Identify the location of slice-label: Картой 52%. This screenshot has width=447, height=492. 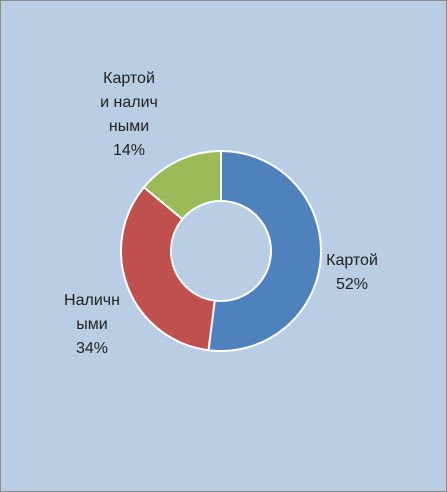
(352, 273).